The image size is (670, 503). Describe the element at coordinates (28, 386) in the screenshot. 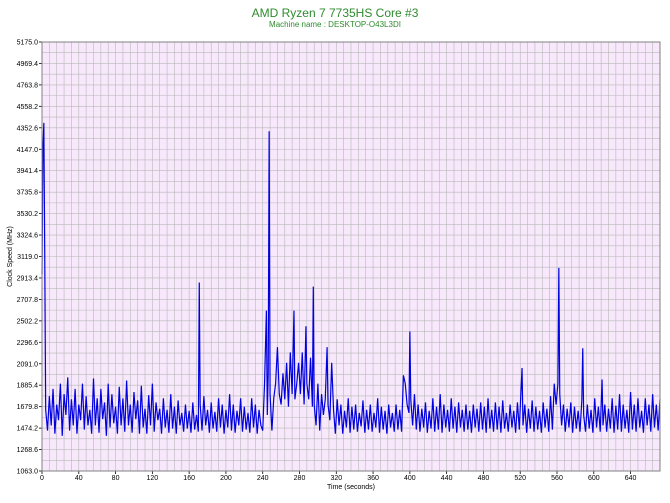

I see `y-tick-label: 1885.4` at that location.